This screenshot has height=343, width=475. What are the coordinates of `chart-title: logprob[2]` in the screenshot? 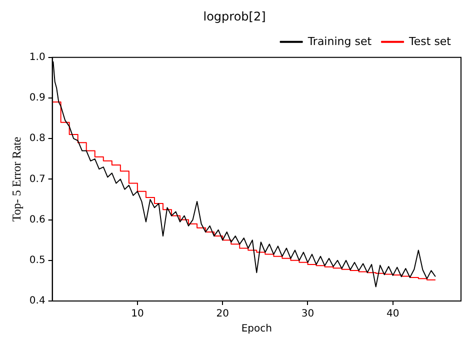 It's located at (234, 16).